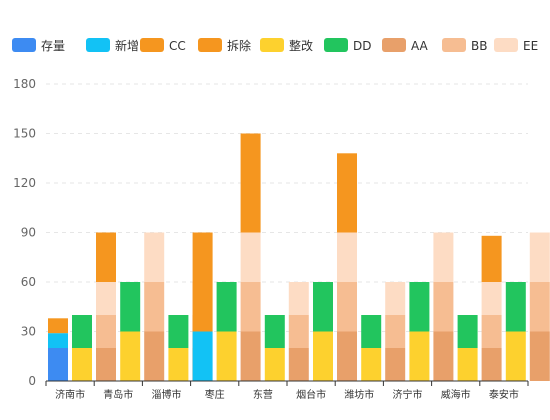 The height and width of the screenshot is (420, 550). I want to click on legend-label: 存量, so click(53, 46).